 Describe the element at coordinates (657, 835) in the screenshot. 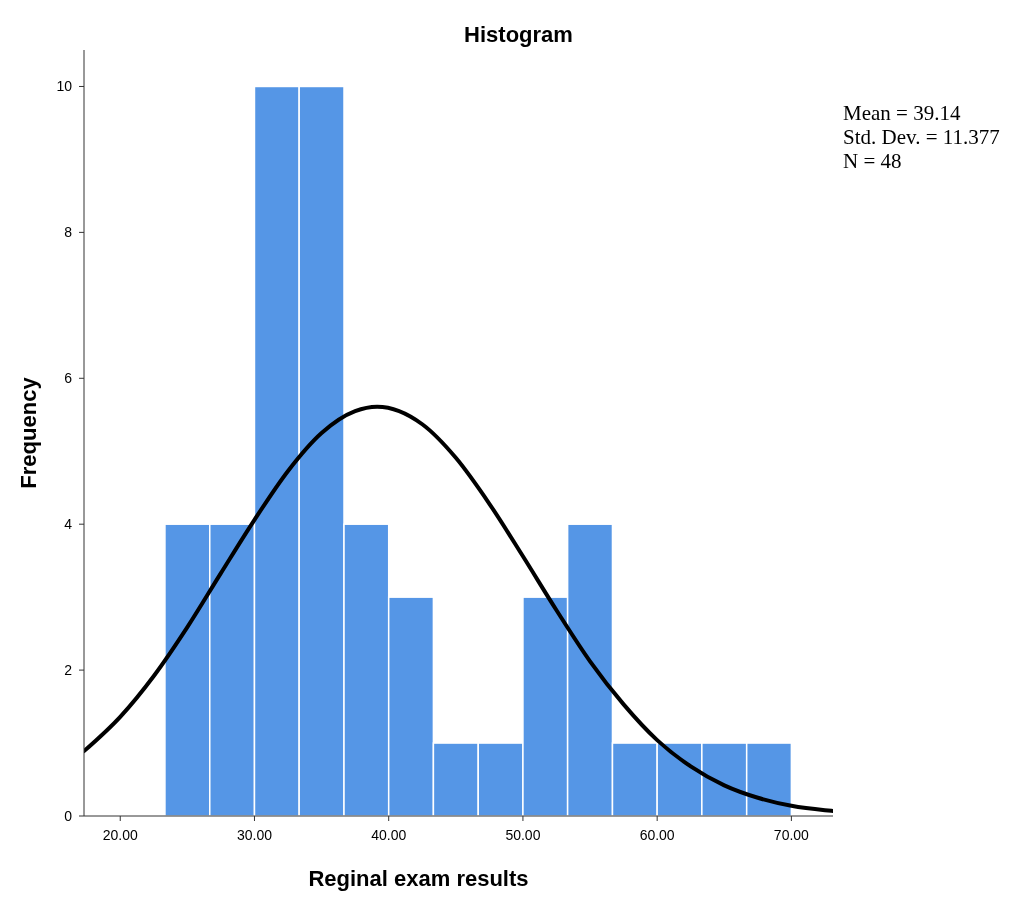

I see `x-tick-label: 60.00` at that location.